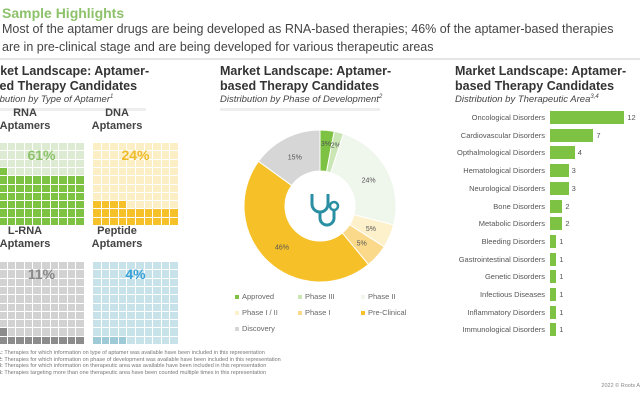 Image resolution: width=640 pixels, height=400 pixels. Describe the element at coordinates (503, 330) in the screenshot. I see `bar-category-label: Immunological Disorders` at that location.